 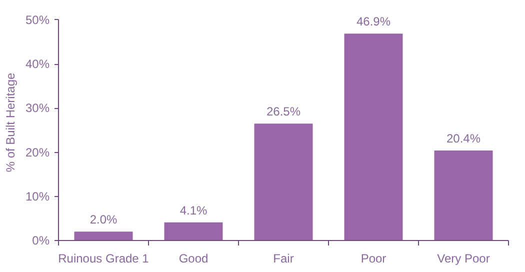 What do you see at coordinates (463, 259) in the screenshot?
I see `x-tick-label: Very Poor` at bounding box center [463, 259].